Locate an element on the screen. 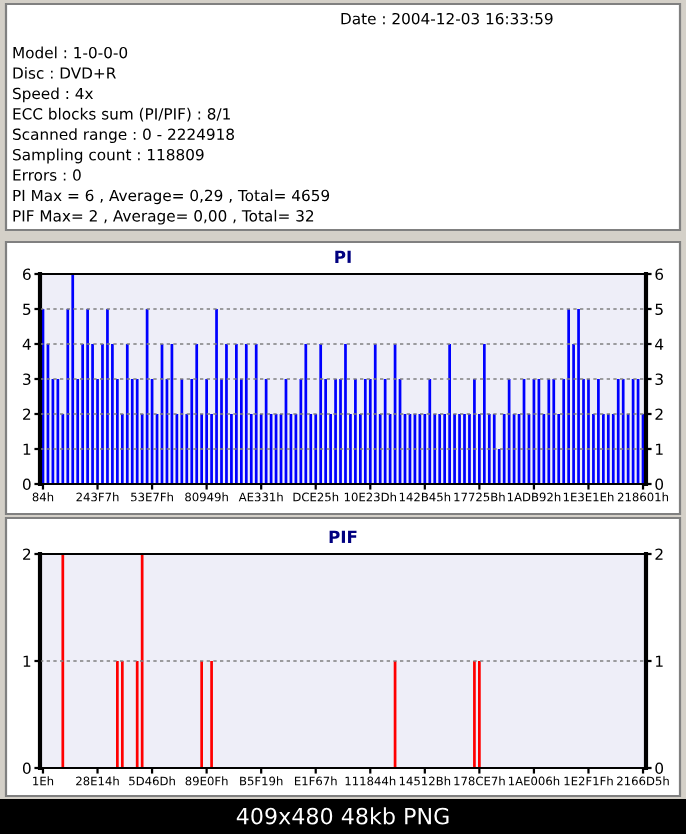  text: 409x480 48kb PNG is located at coordinates (342, 816).